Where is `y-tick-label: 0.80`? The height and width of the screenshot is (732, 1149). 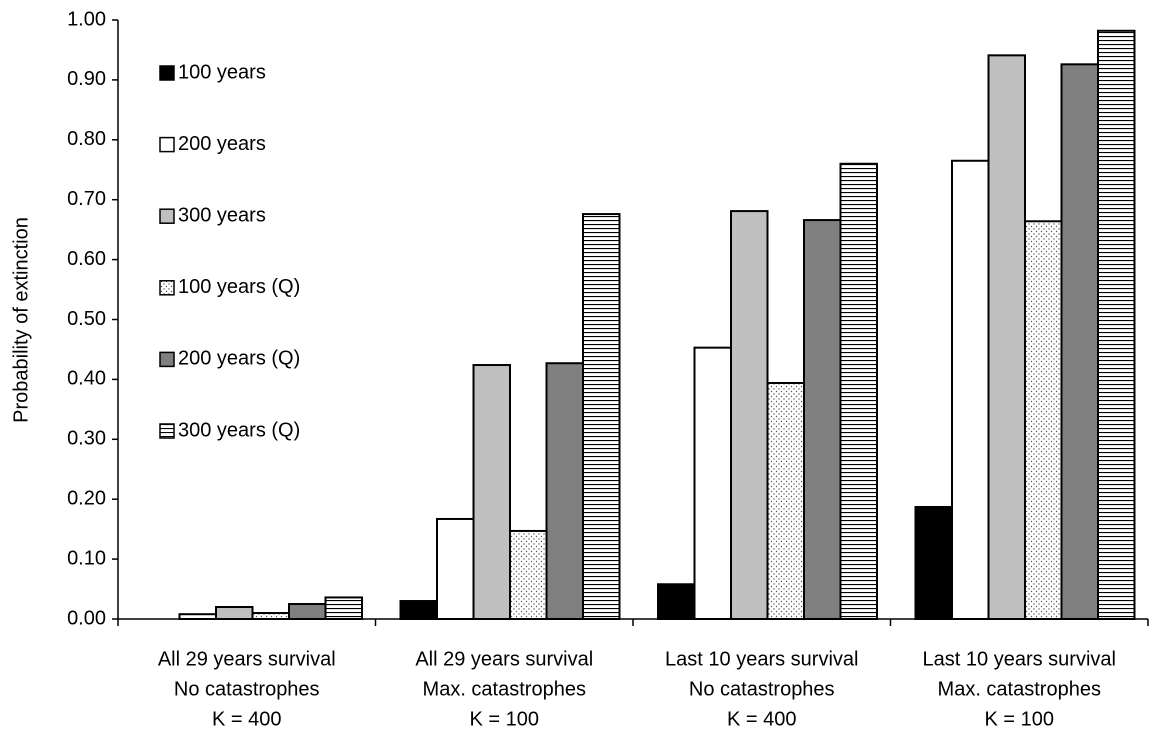
y-tick-label: 0.80 is located at coordinates (86, 139).